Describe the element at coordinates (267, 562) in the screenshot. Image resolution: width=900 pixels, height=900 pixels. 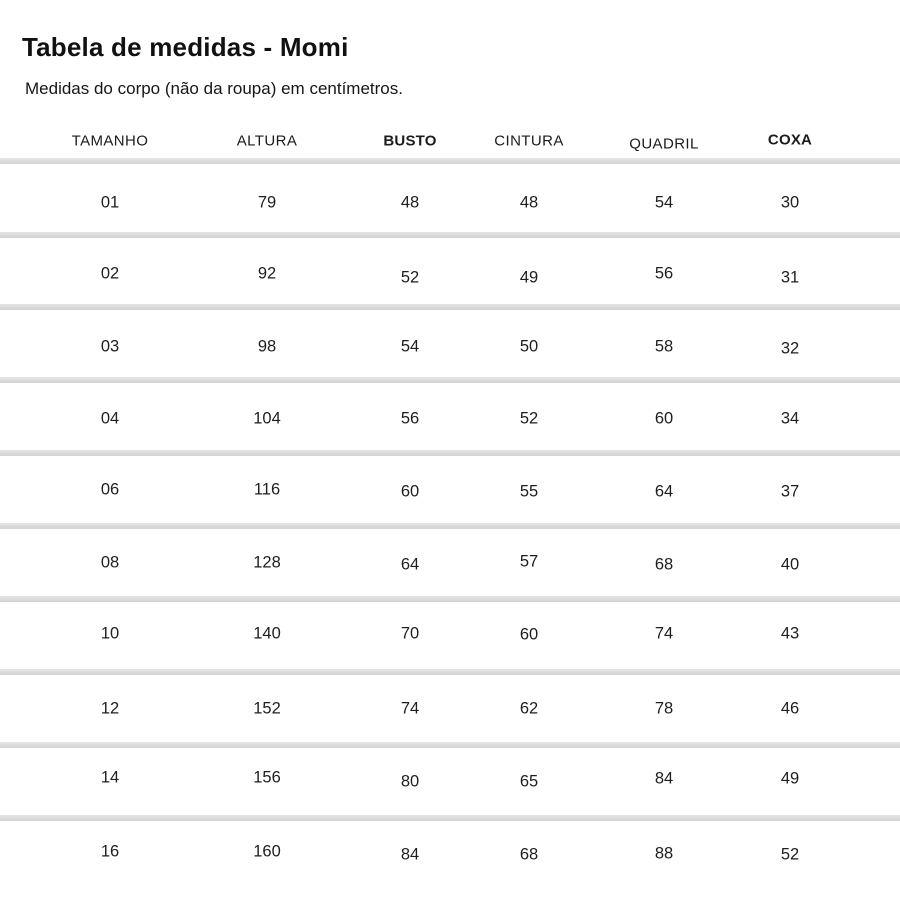
I see `table-cell: 128` at that location.